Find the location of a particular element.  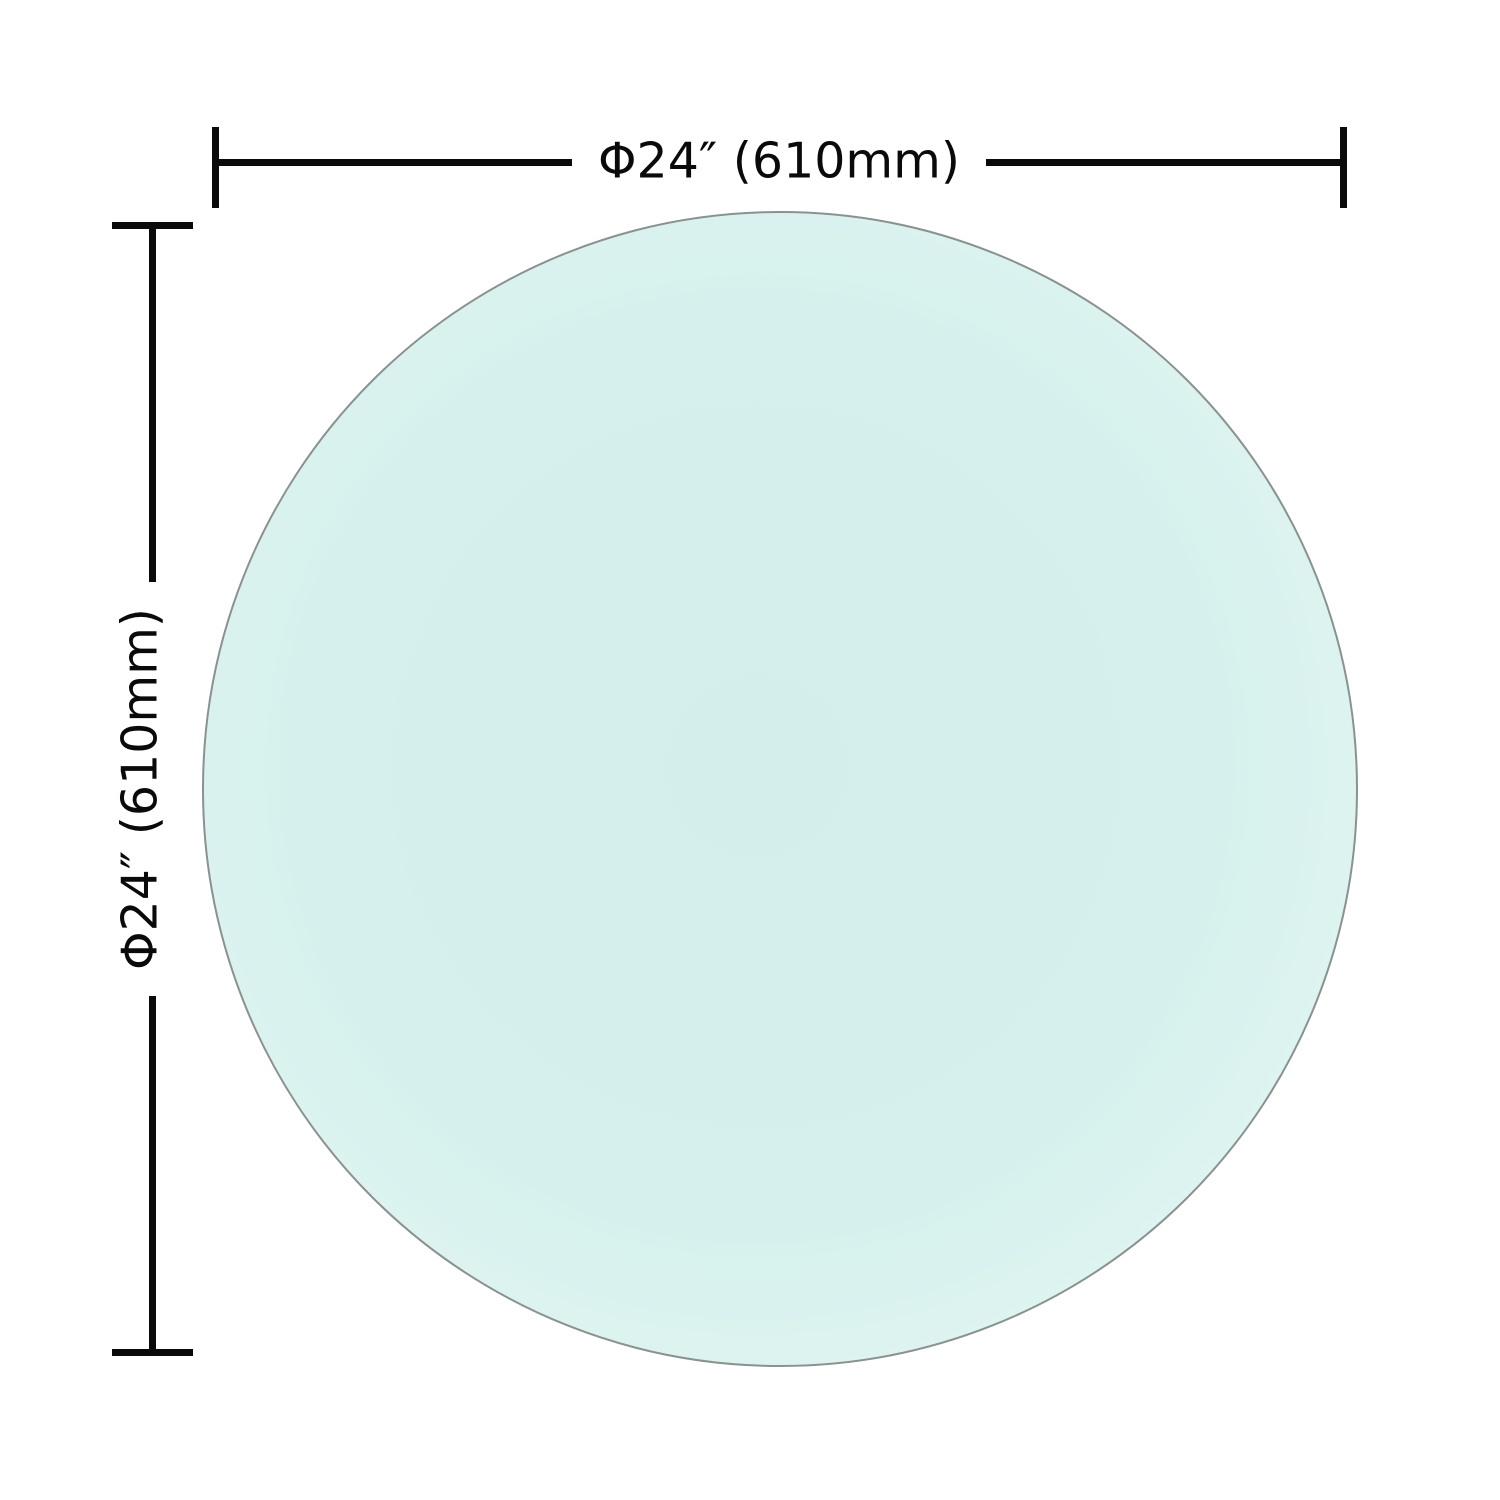

vertical-dimension-top-tick is located at coordinates (152, 225).